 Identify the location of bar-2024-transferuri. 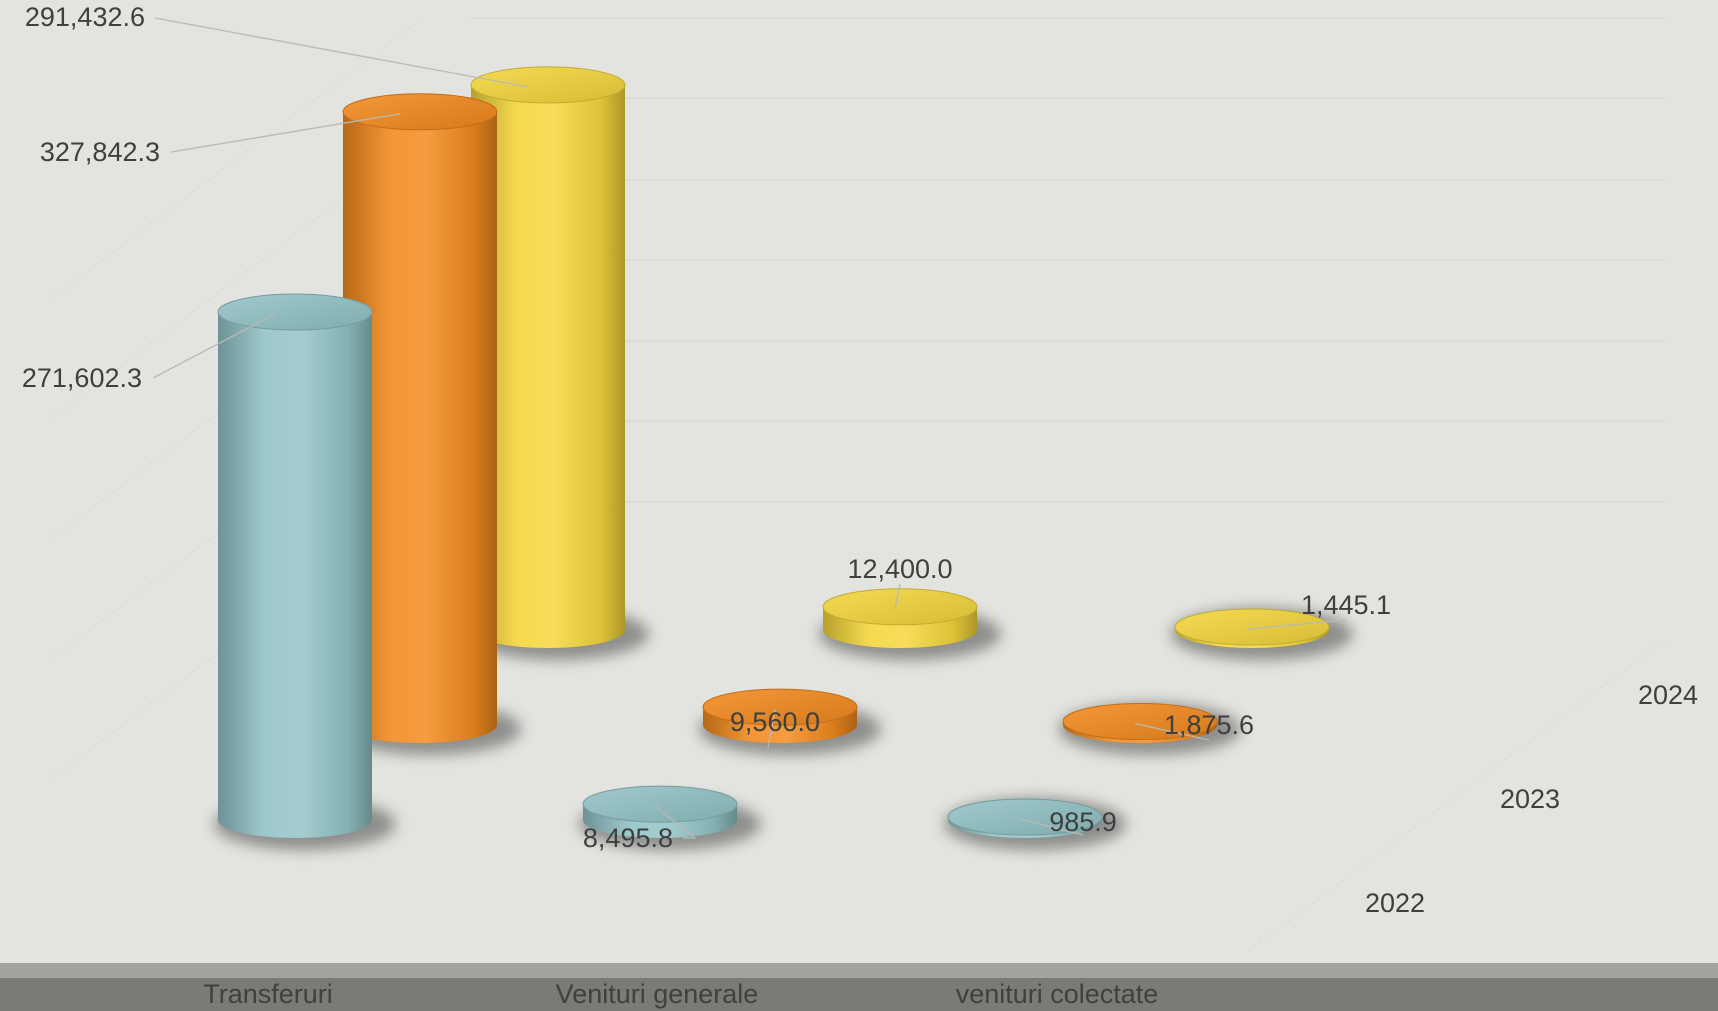
(548, 357).